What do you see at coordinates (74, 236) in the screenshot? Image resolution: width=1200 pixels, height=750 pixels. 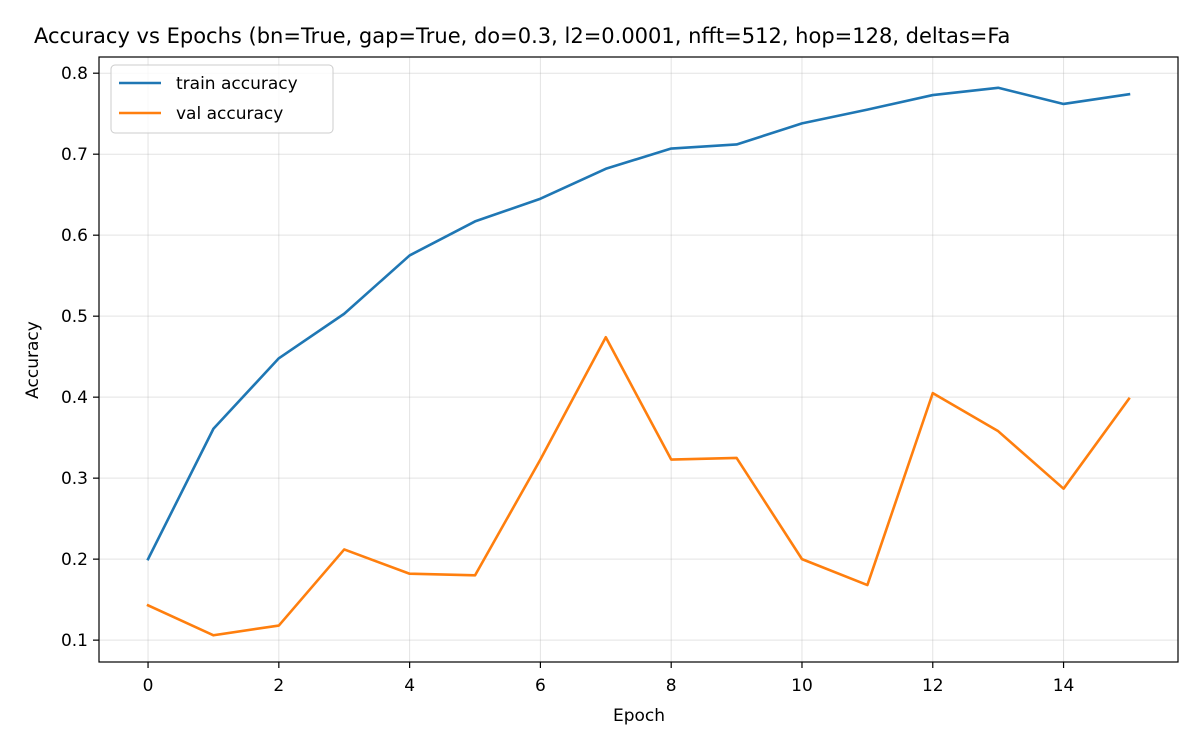 I see `y-tick-label: 0.6` at bounding box center [74, 236].